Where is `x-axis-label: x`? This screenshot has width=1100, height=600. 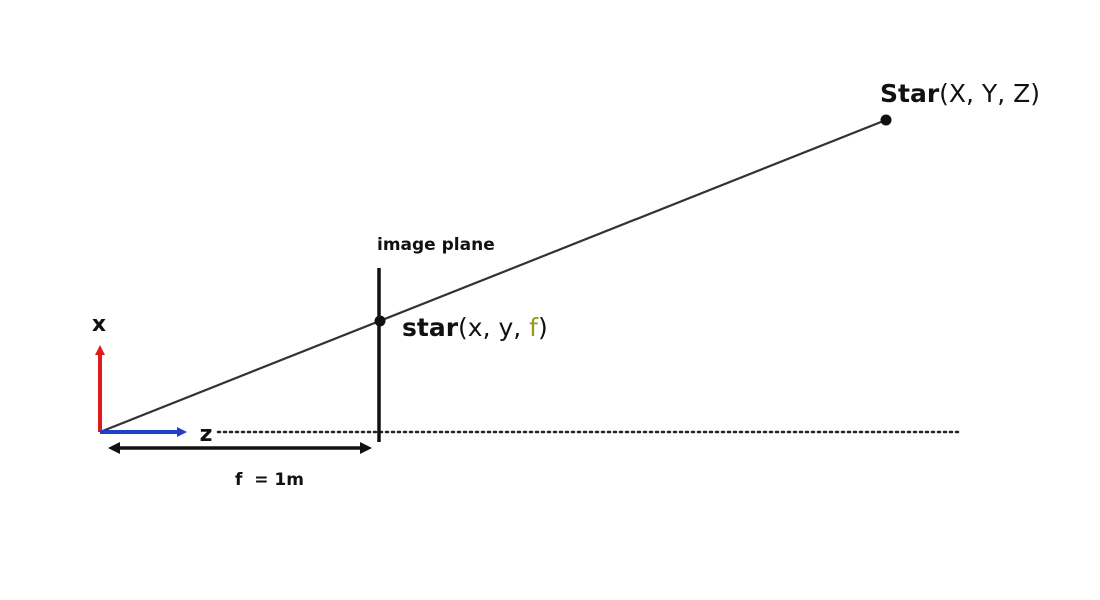
x-axis-label: x is located at coordinates (99, 324).